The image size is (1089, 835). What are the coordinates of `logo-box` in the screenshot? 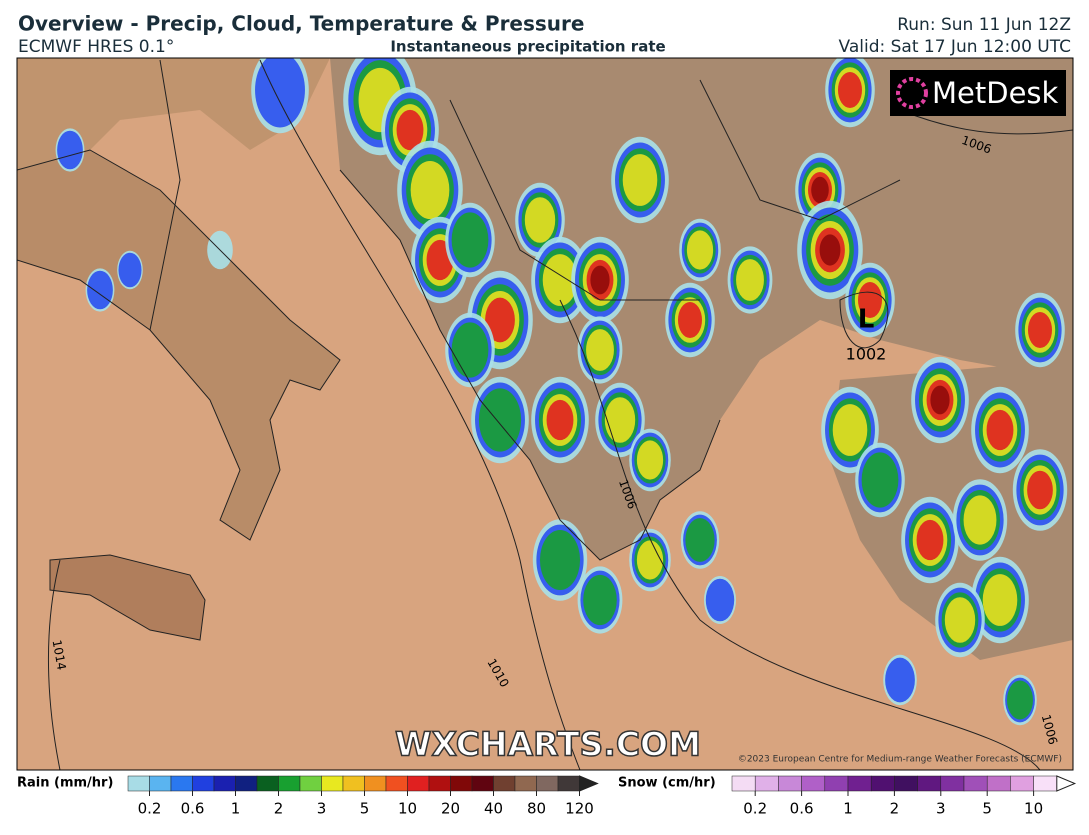 It's located at (978, 93).